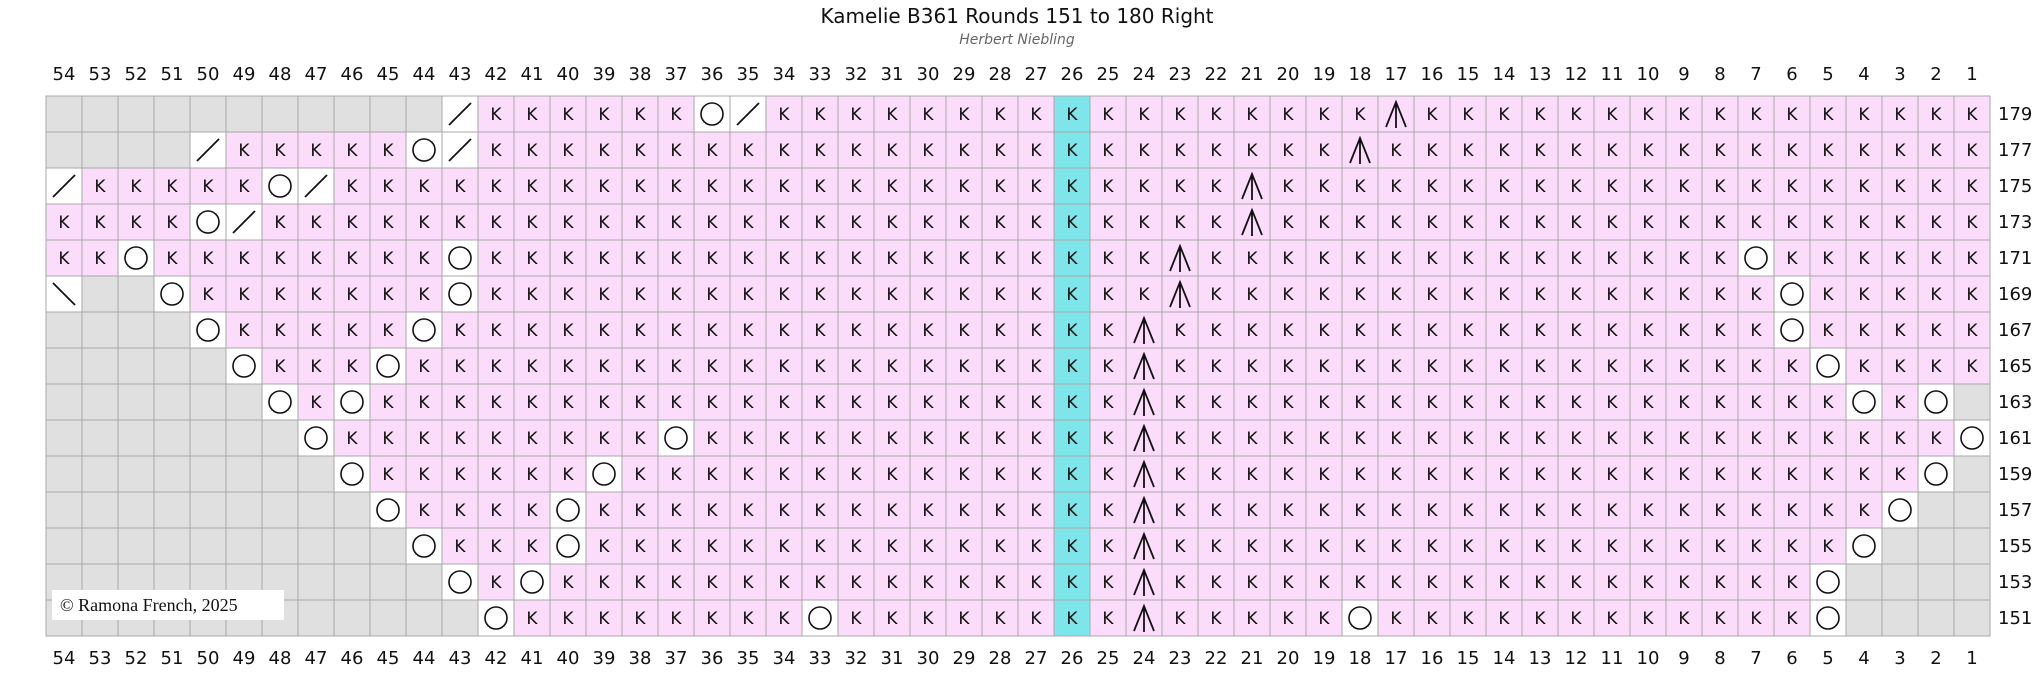  Describe the element at coordinates (1180, 74) in the screenshot. I see `column-number: 23` at that location.